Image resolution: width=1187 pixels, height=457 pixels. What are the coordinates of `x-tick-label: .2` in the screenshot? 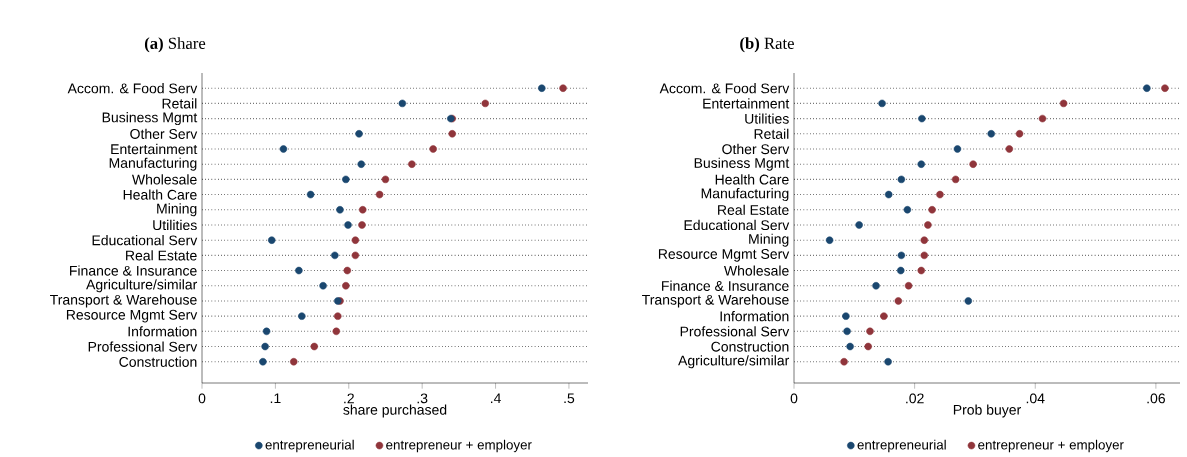 It's located at (349, 398).